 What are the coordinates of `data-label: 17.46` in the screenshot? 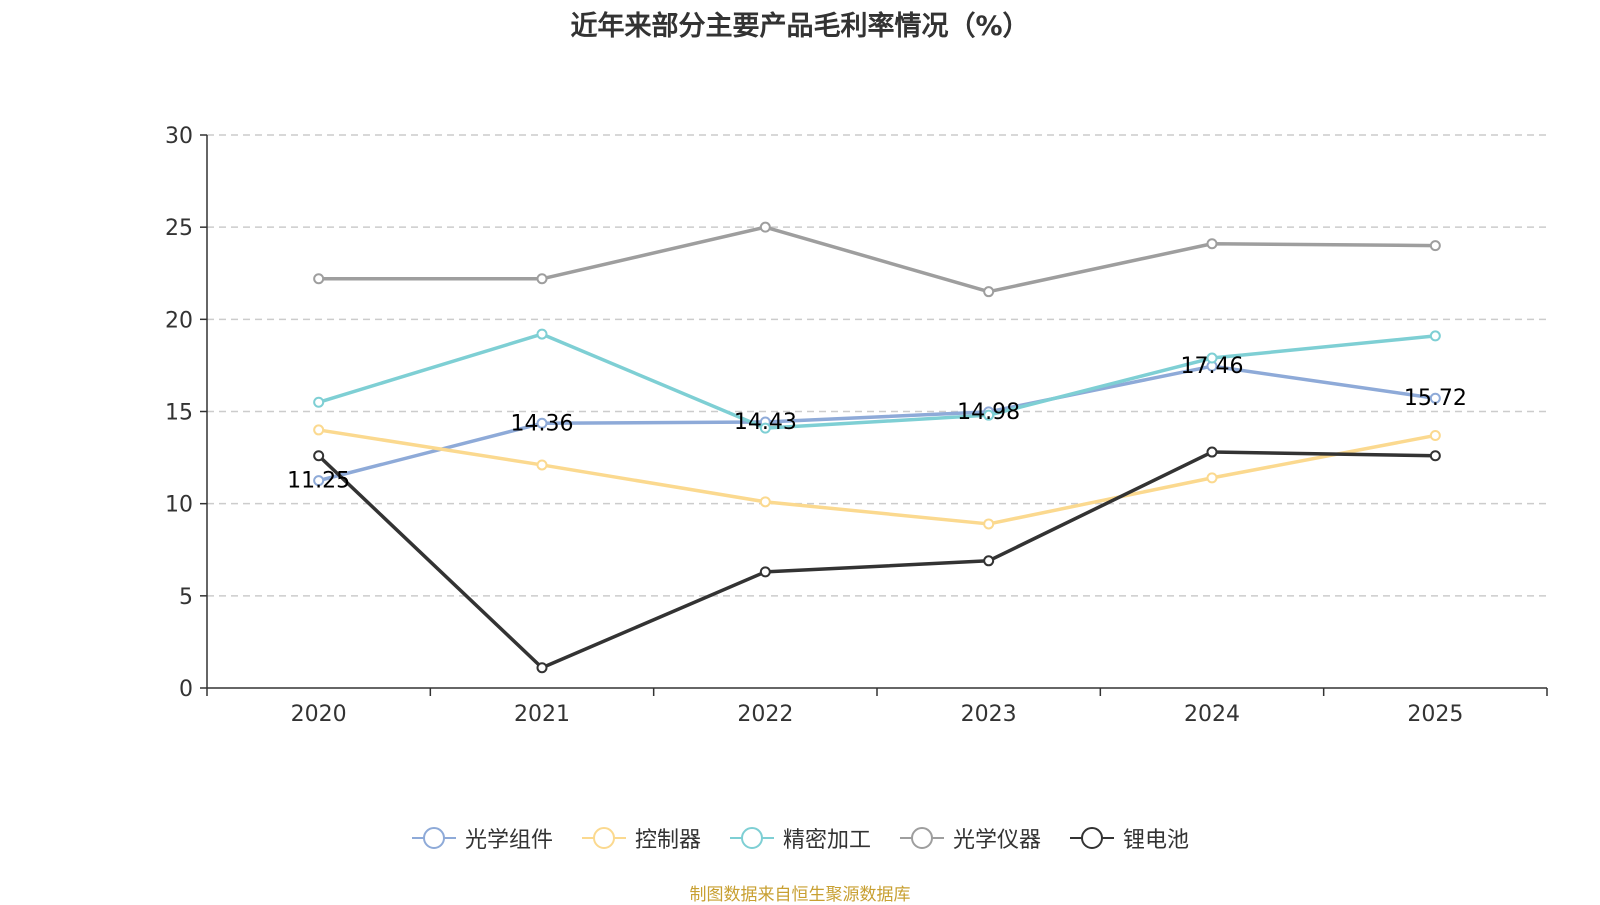 It's located at (1212, 366).